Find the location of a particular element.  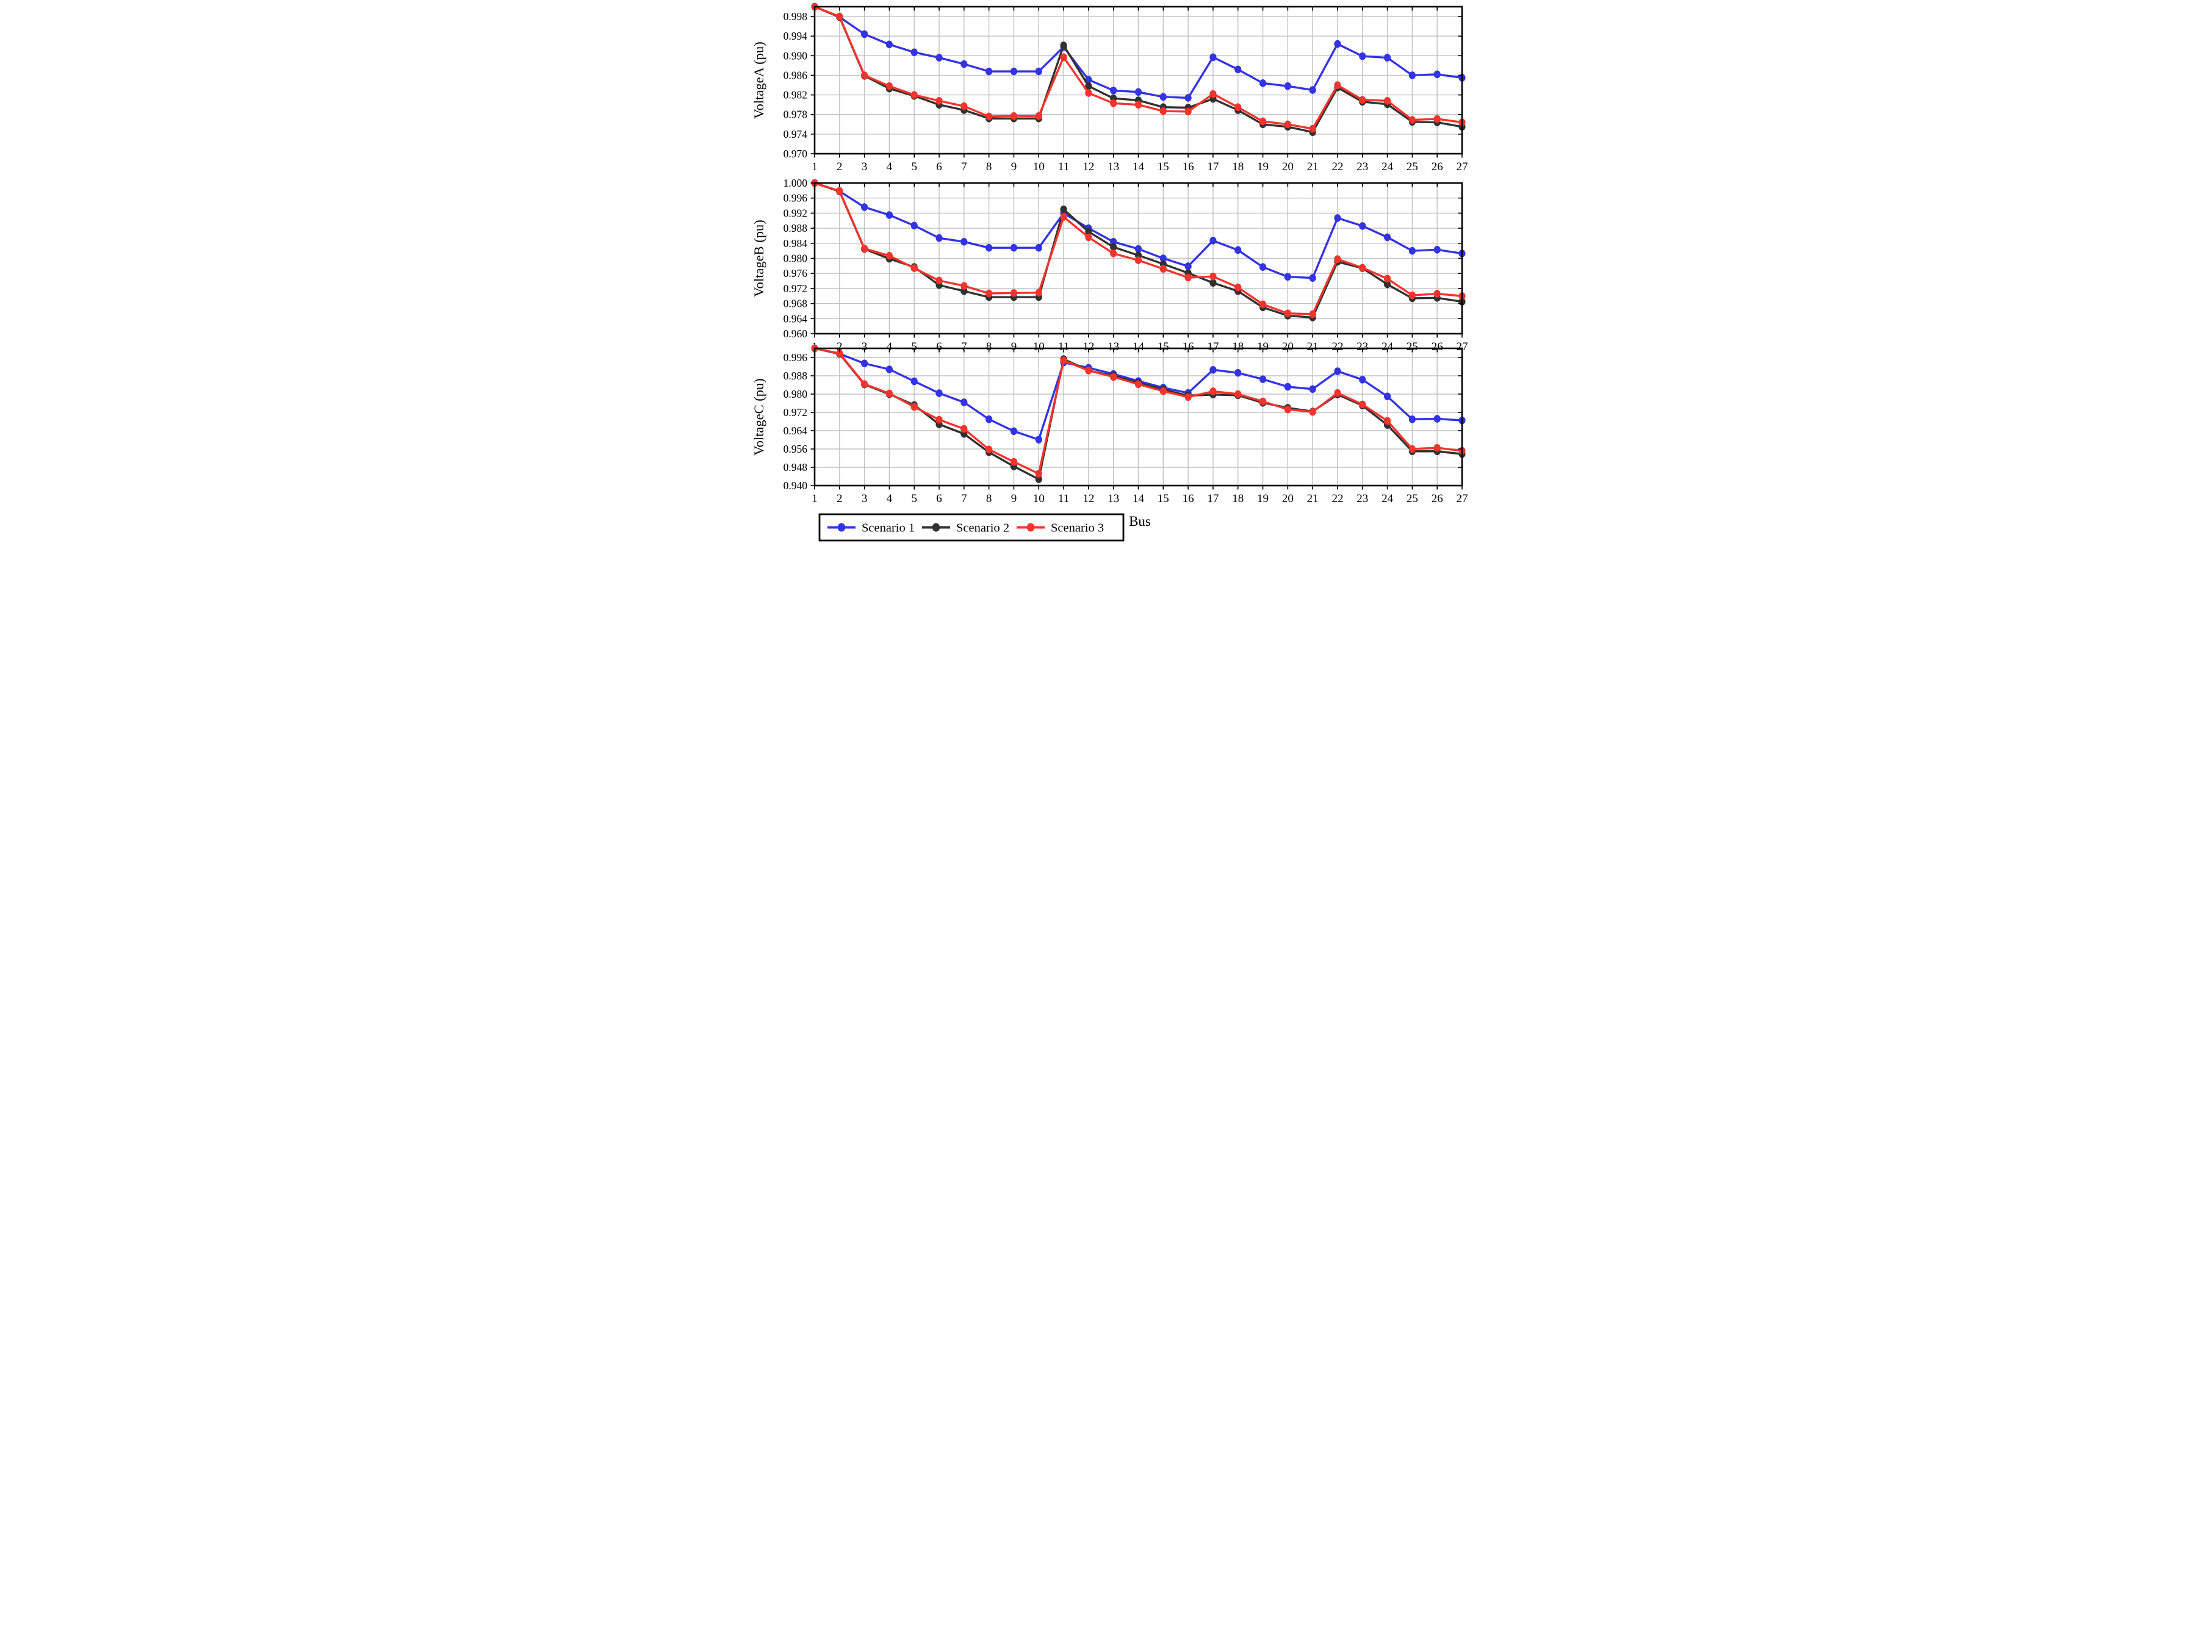

x-tick-label: 26 is located at coordinates (1437, 166).